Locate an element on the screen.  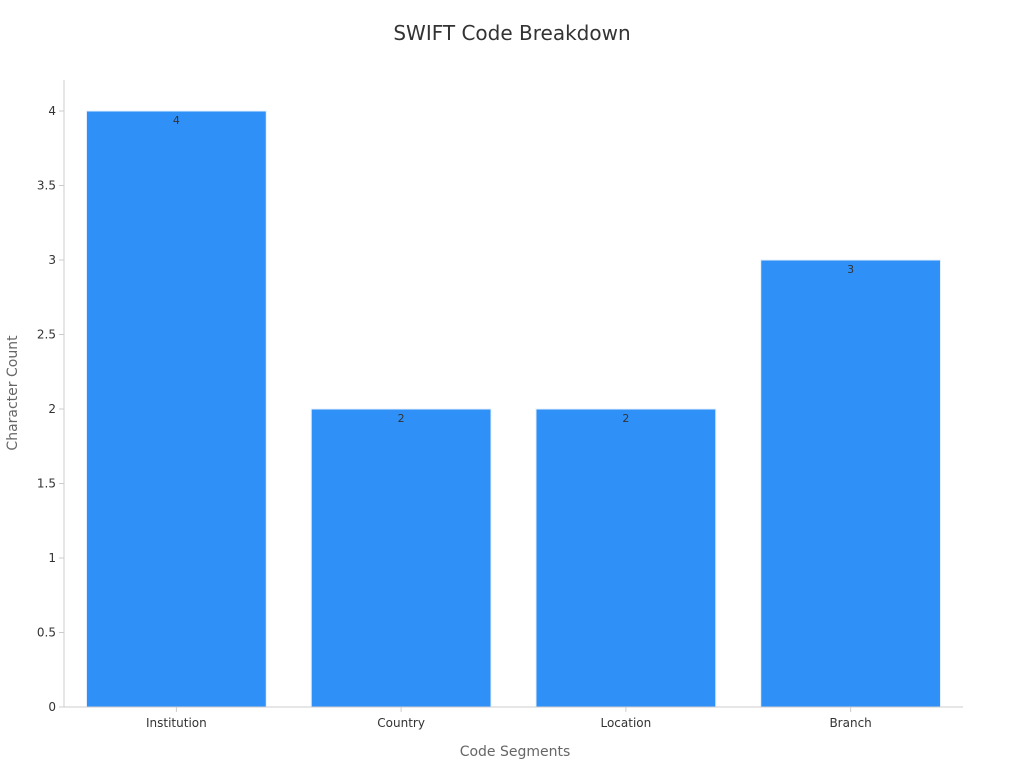
bar-institution is located at coordinates (176, 409).